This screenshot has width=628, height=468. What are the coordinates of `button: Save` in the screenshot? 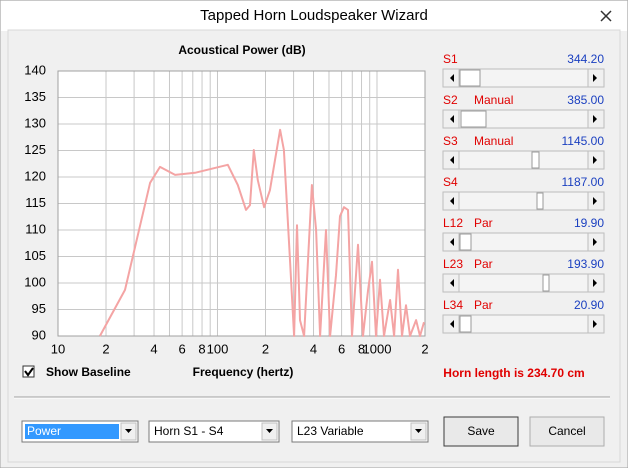 It's located at (481, 431).